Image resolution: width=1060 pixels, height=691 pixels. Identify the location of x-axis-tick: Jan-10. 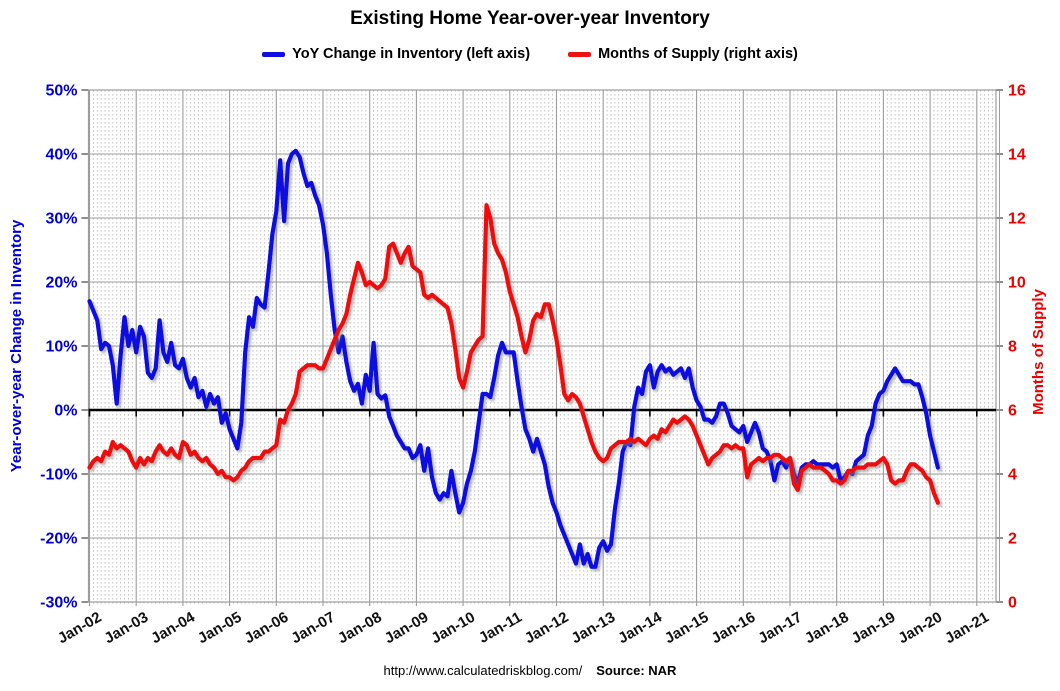
(453, 628).